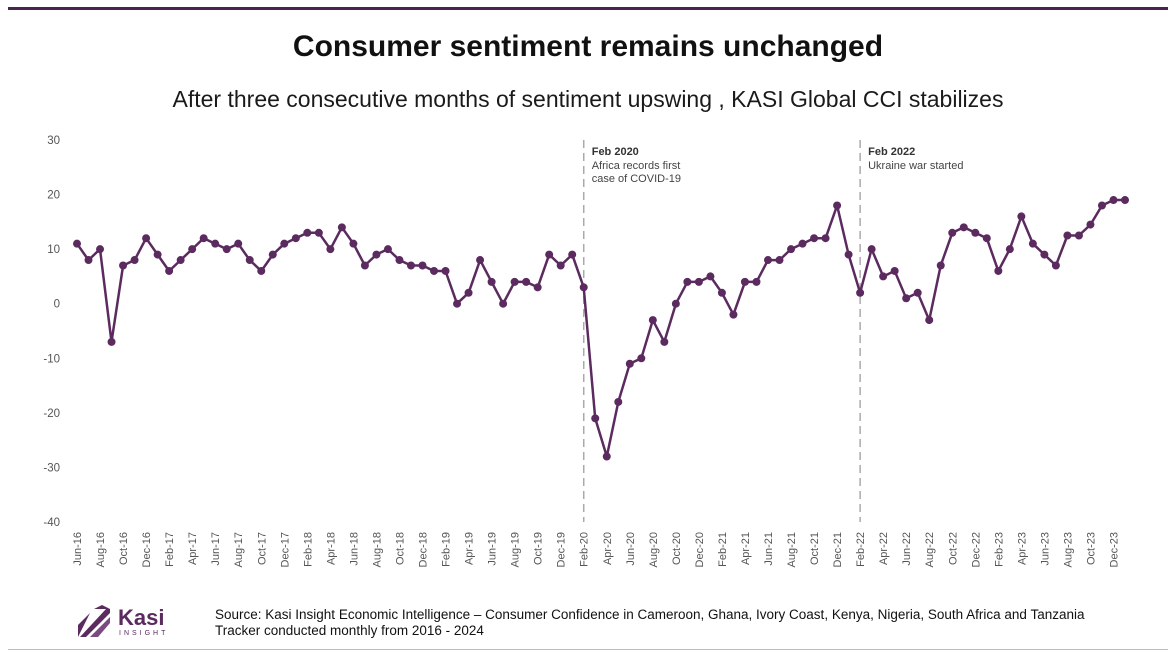  I want to click on x-tick-label: Apr-20, so click(608, 548).